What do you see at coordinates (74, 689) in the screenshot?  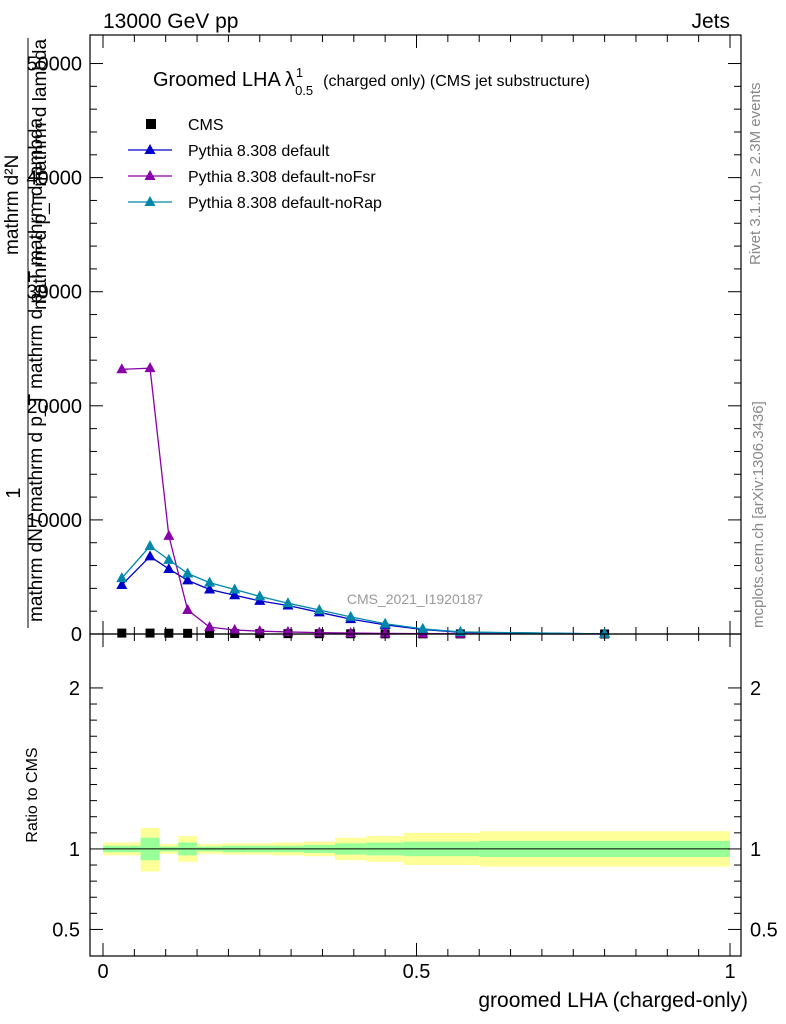 I see `ratio-y-tick-label: 2` at bounding box center [74, 689].